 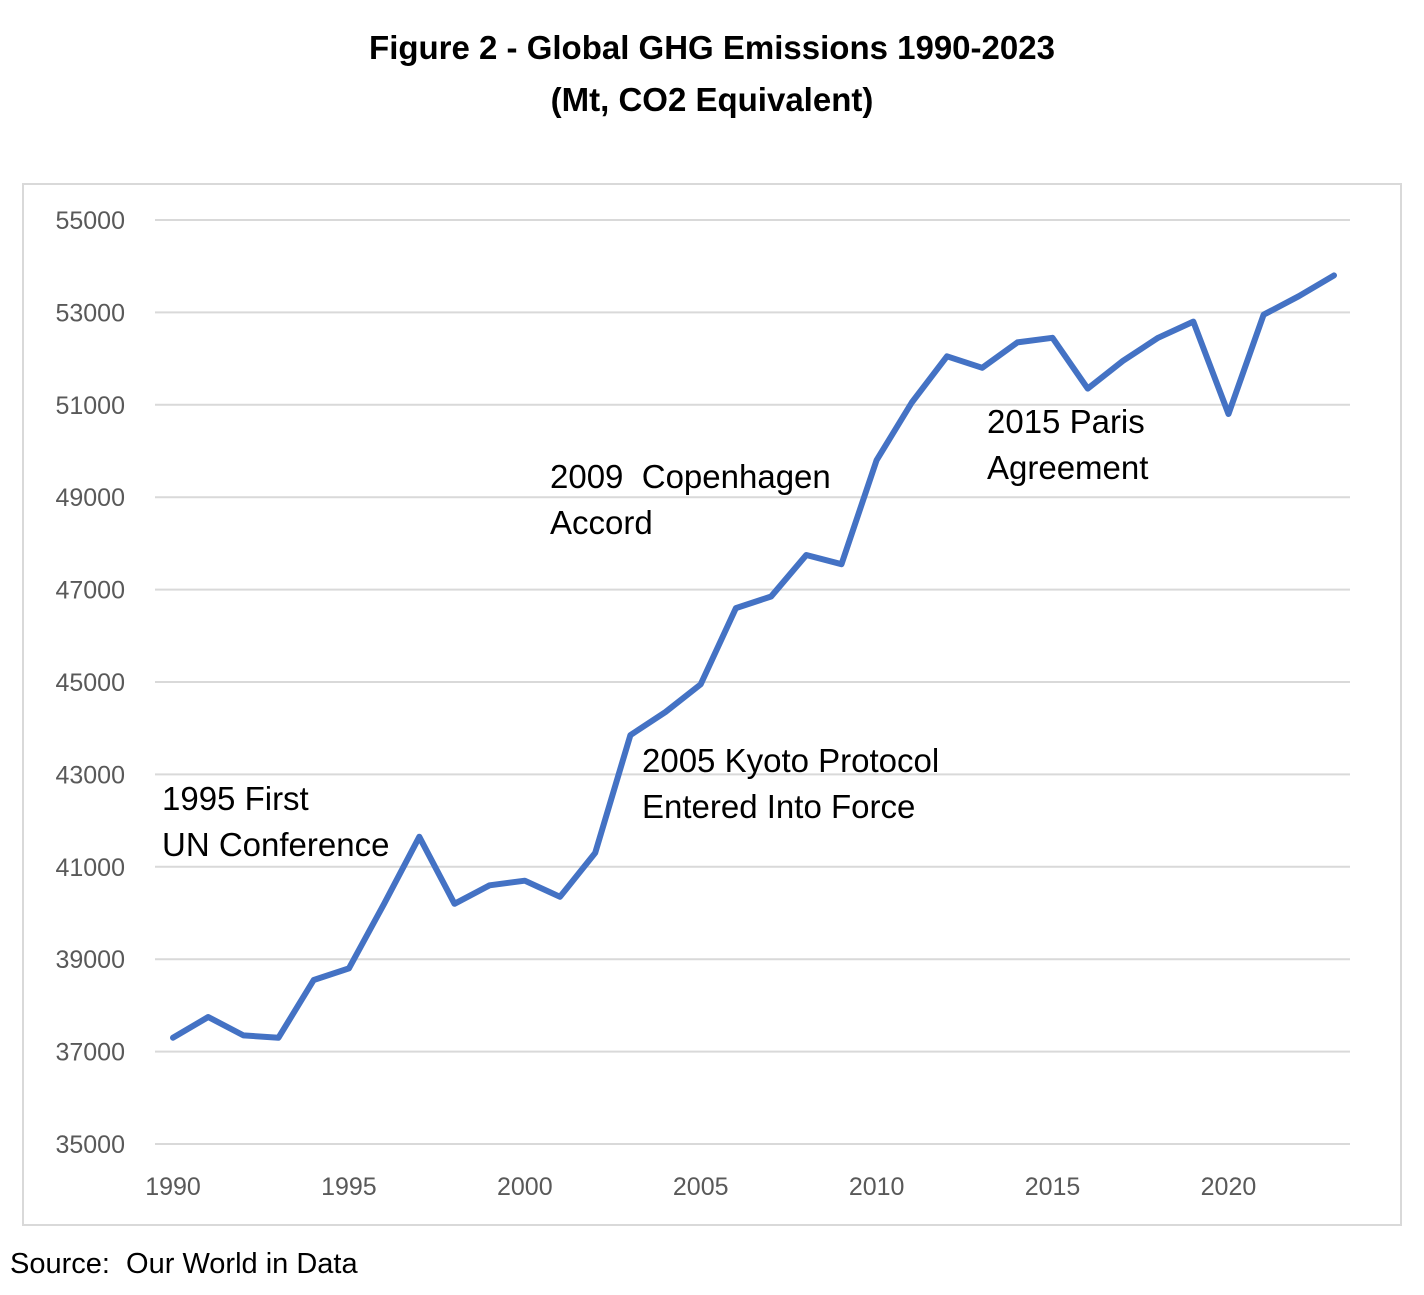 What do you see at coordinates (90, 775) in the screenshot?
I see `y-tick-label: 43000` at bounding box center [90, 775].